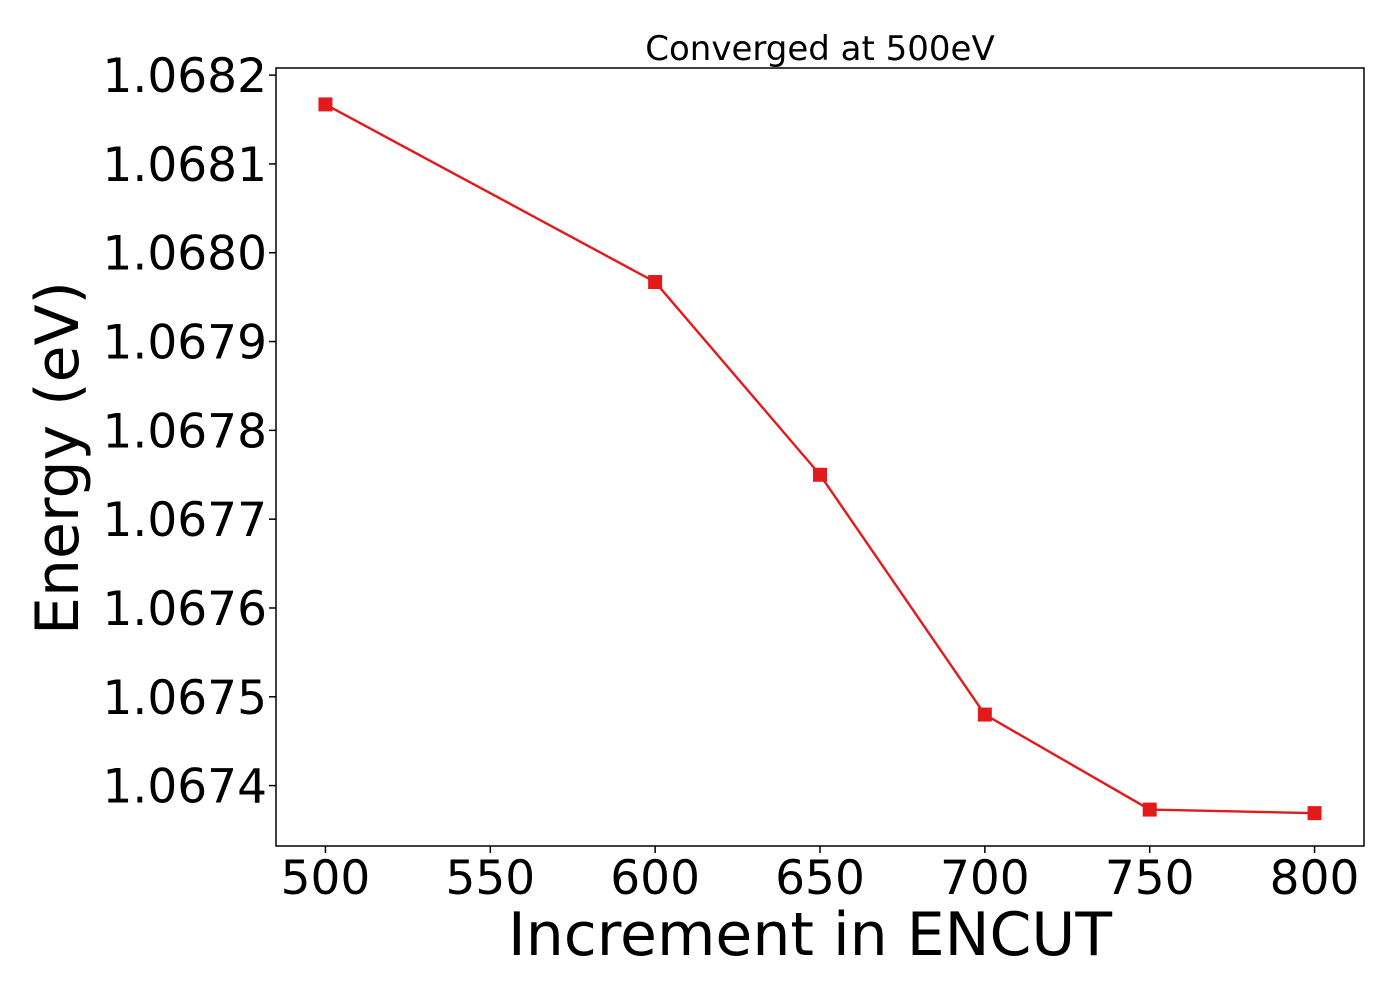  Describe the element at coordinates (185, 431) in the screenshot. I see `y-tick-label: 1.0678` at that location.